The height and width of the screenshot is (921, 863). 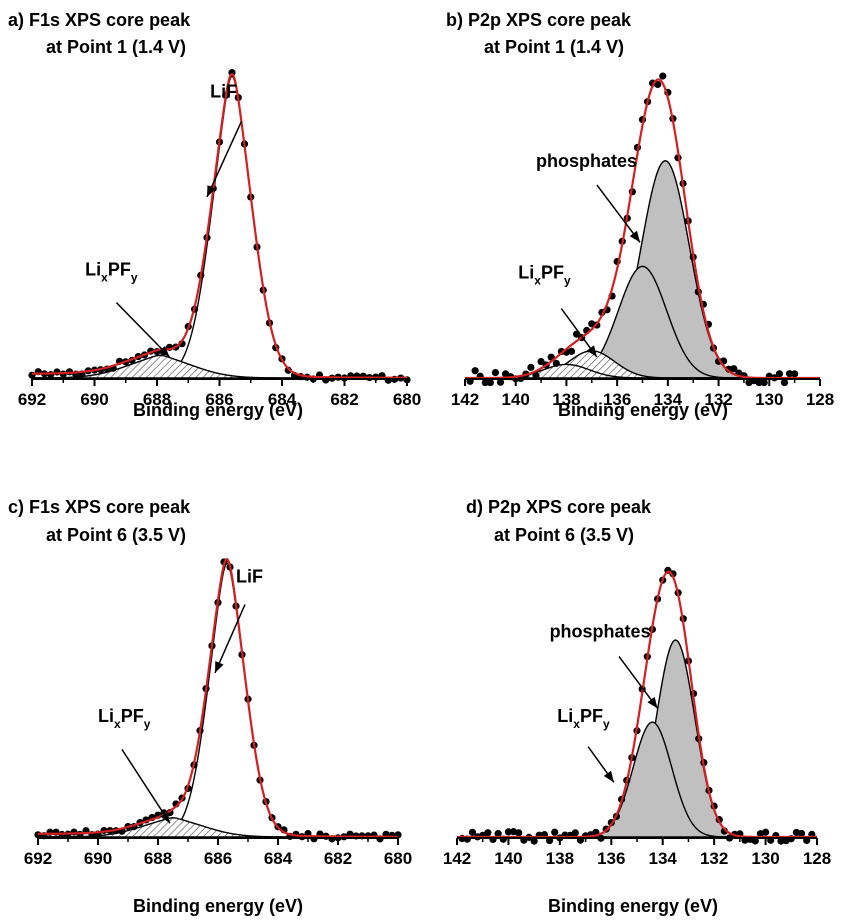 What do you see at coordinates (38, 858) in the screenshot?
I see `panel-c-x-tick-label: 692` at bounding box center [38, 858].